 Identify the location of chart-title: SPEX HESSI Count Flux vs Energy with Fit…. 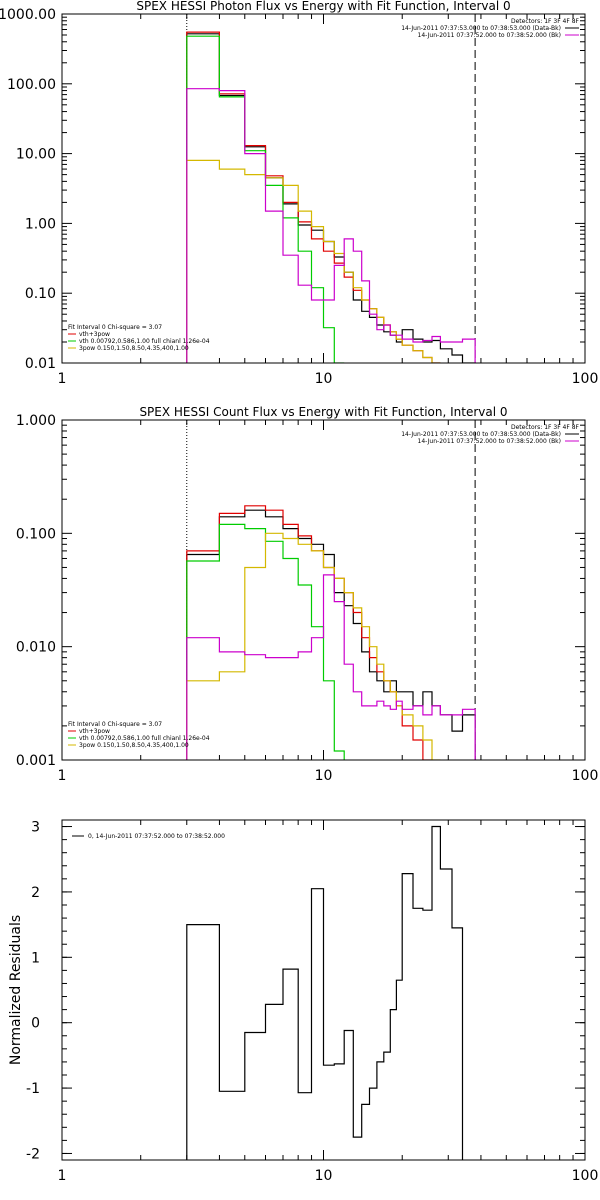
(323, 412).